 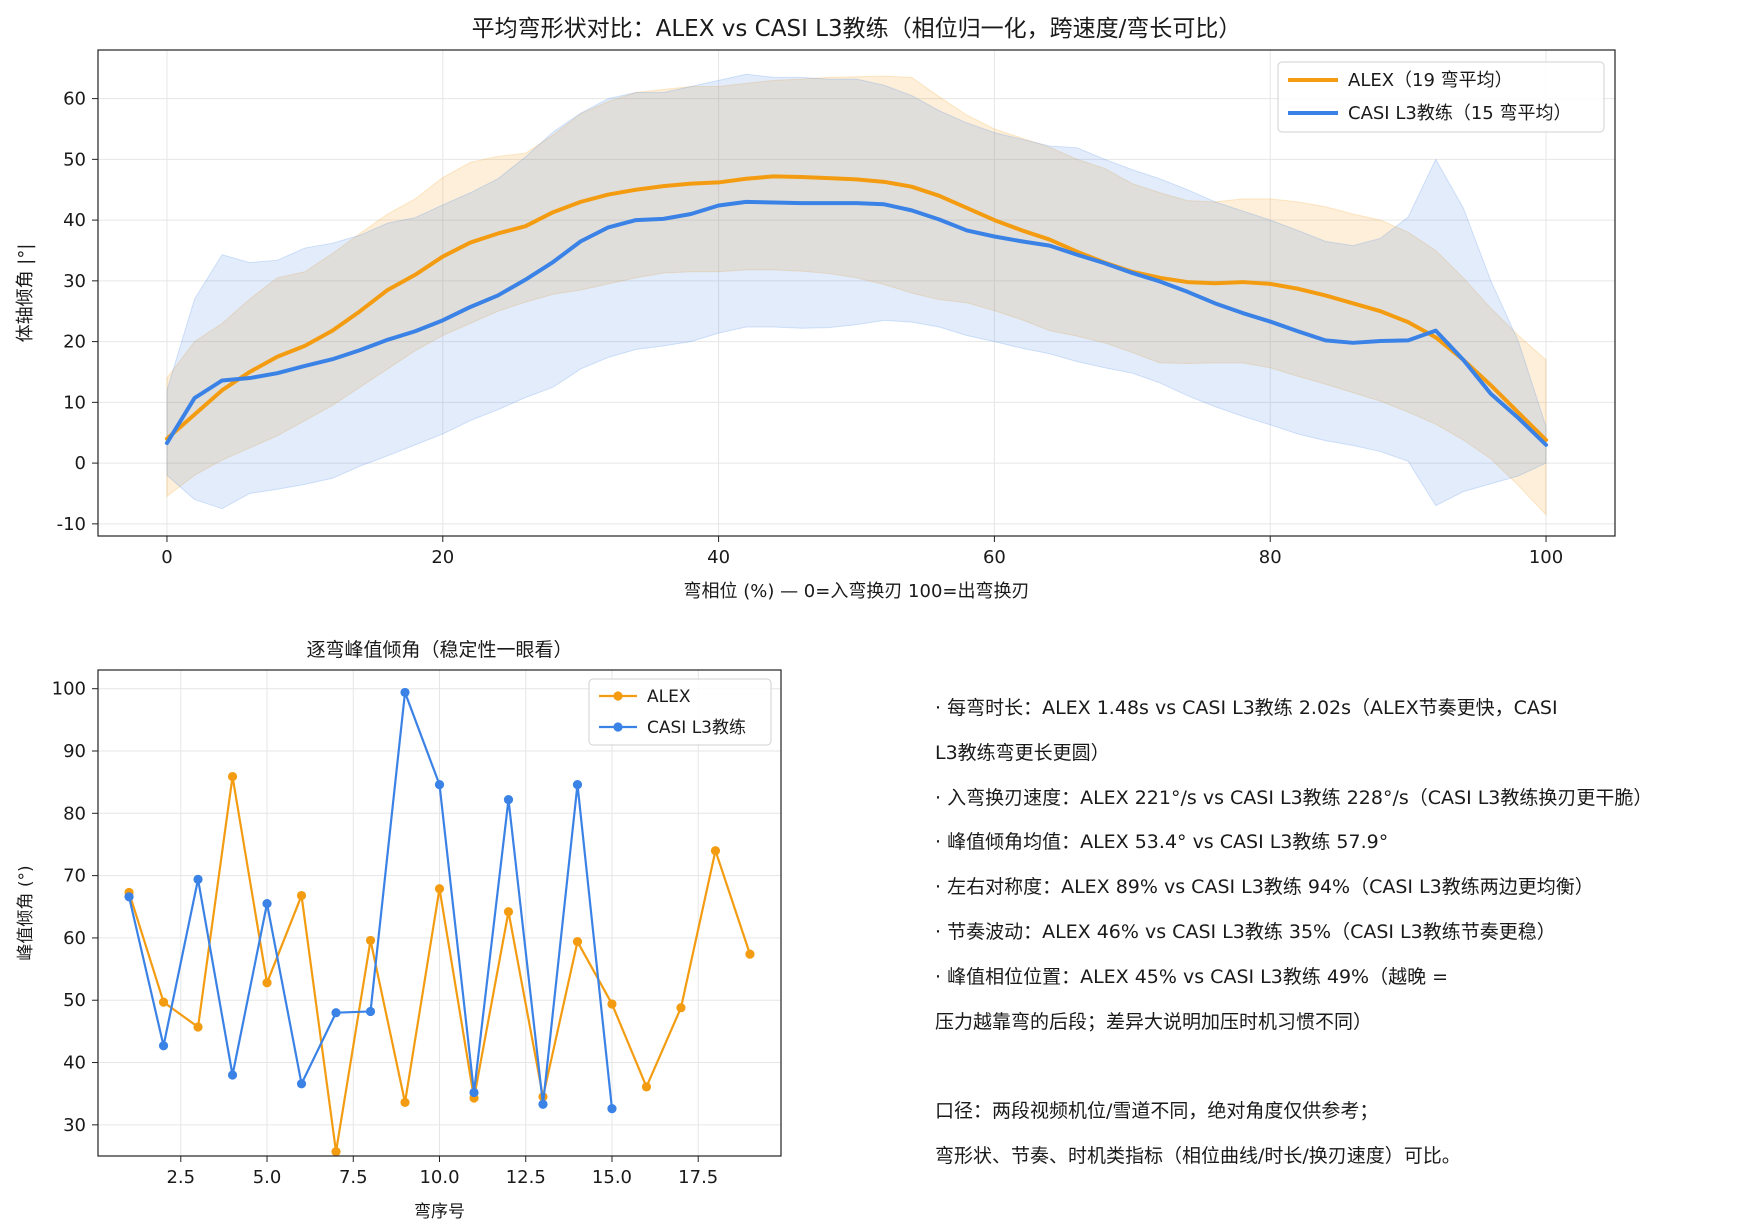 I want to click on note-line: 压力越靠弯的后段；差异大说明加压时机习惯不同）, so click(x=1154, y=1021).